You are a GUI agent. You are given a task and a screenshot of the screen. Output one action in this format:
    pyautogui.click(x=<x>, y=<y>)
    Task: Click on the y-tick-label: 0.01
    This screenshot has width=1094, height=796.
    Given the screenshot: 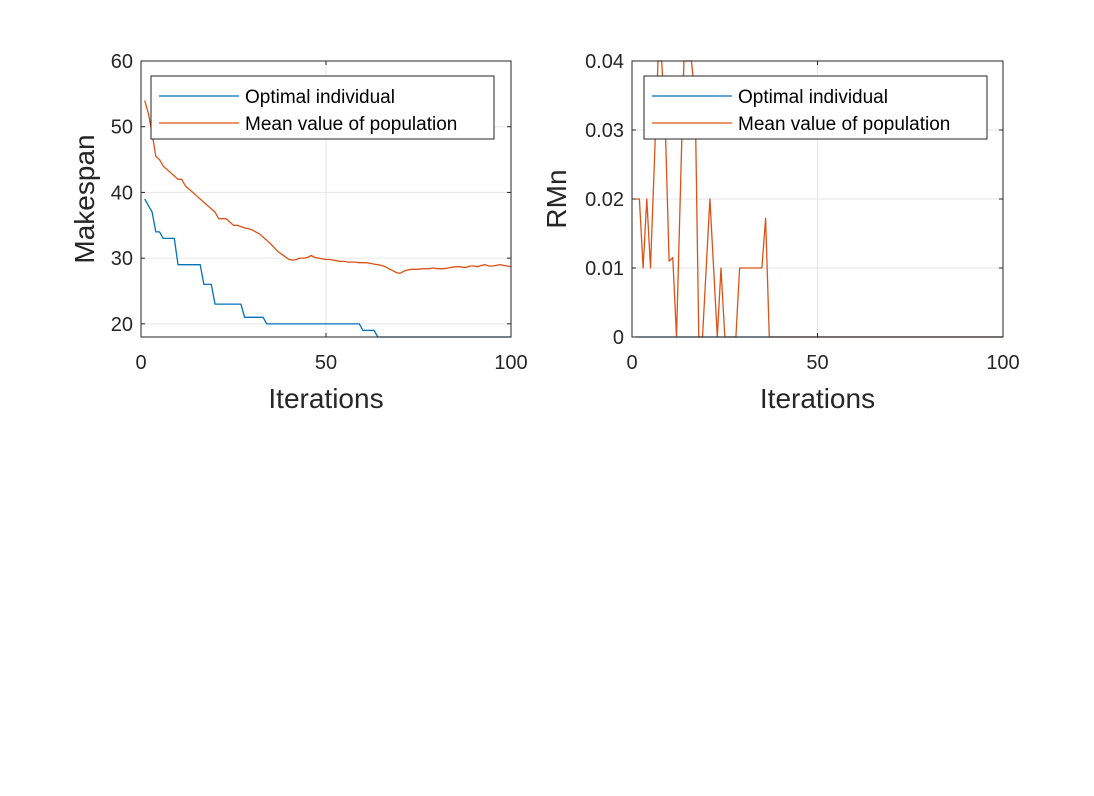 What is the action you would take?
    pyautogui.click(x=604, y=269)
    